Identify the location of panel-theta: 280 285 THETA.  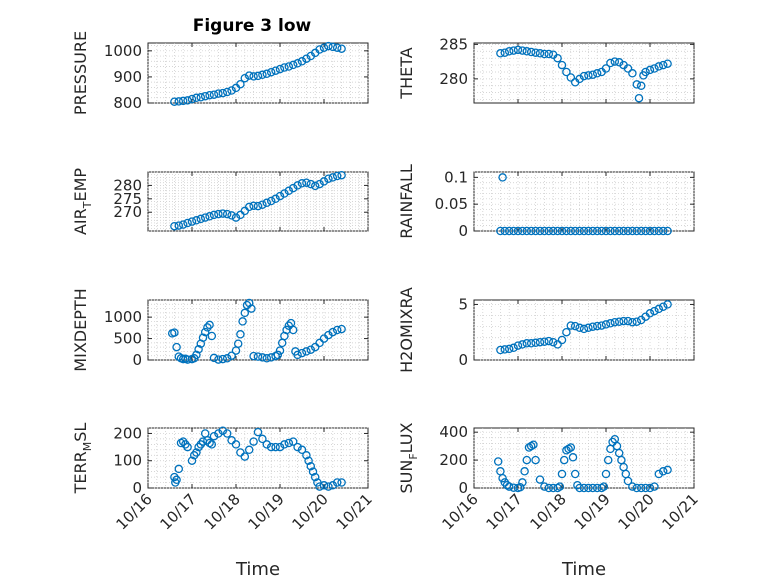
(546, 69).